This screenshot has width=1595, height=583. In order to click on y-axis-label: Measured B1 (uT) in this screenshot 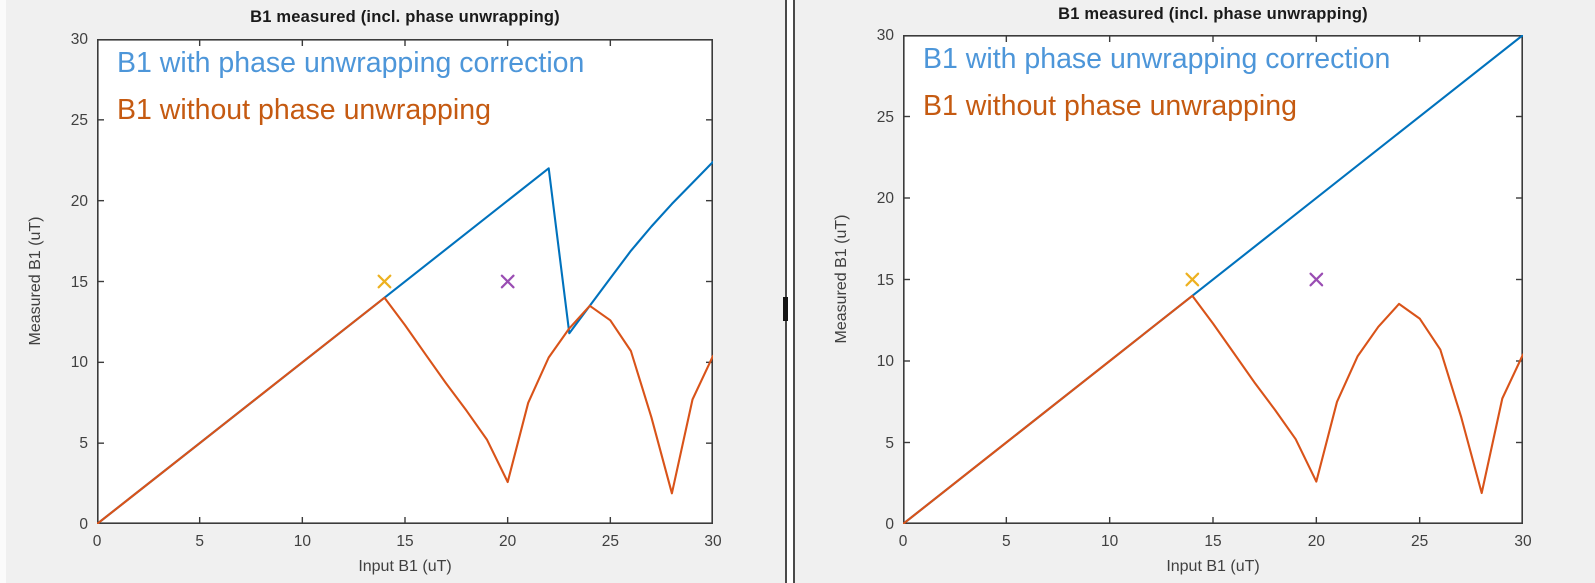, I will do `click(841, 279)`.